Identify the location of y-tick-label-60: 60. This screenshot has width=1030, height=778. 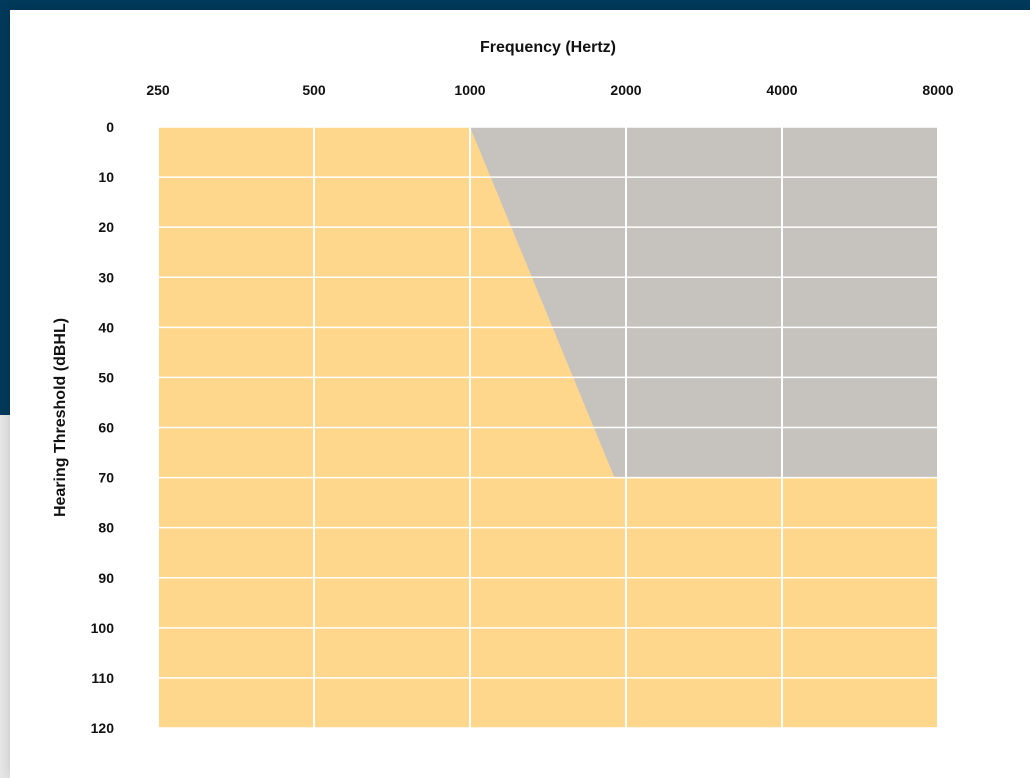
(106, 428).